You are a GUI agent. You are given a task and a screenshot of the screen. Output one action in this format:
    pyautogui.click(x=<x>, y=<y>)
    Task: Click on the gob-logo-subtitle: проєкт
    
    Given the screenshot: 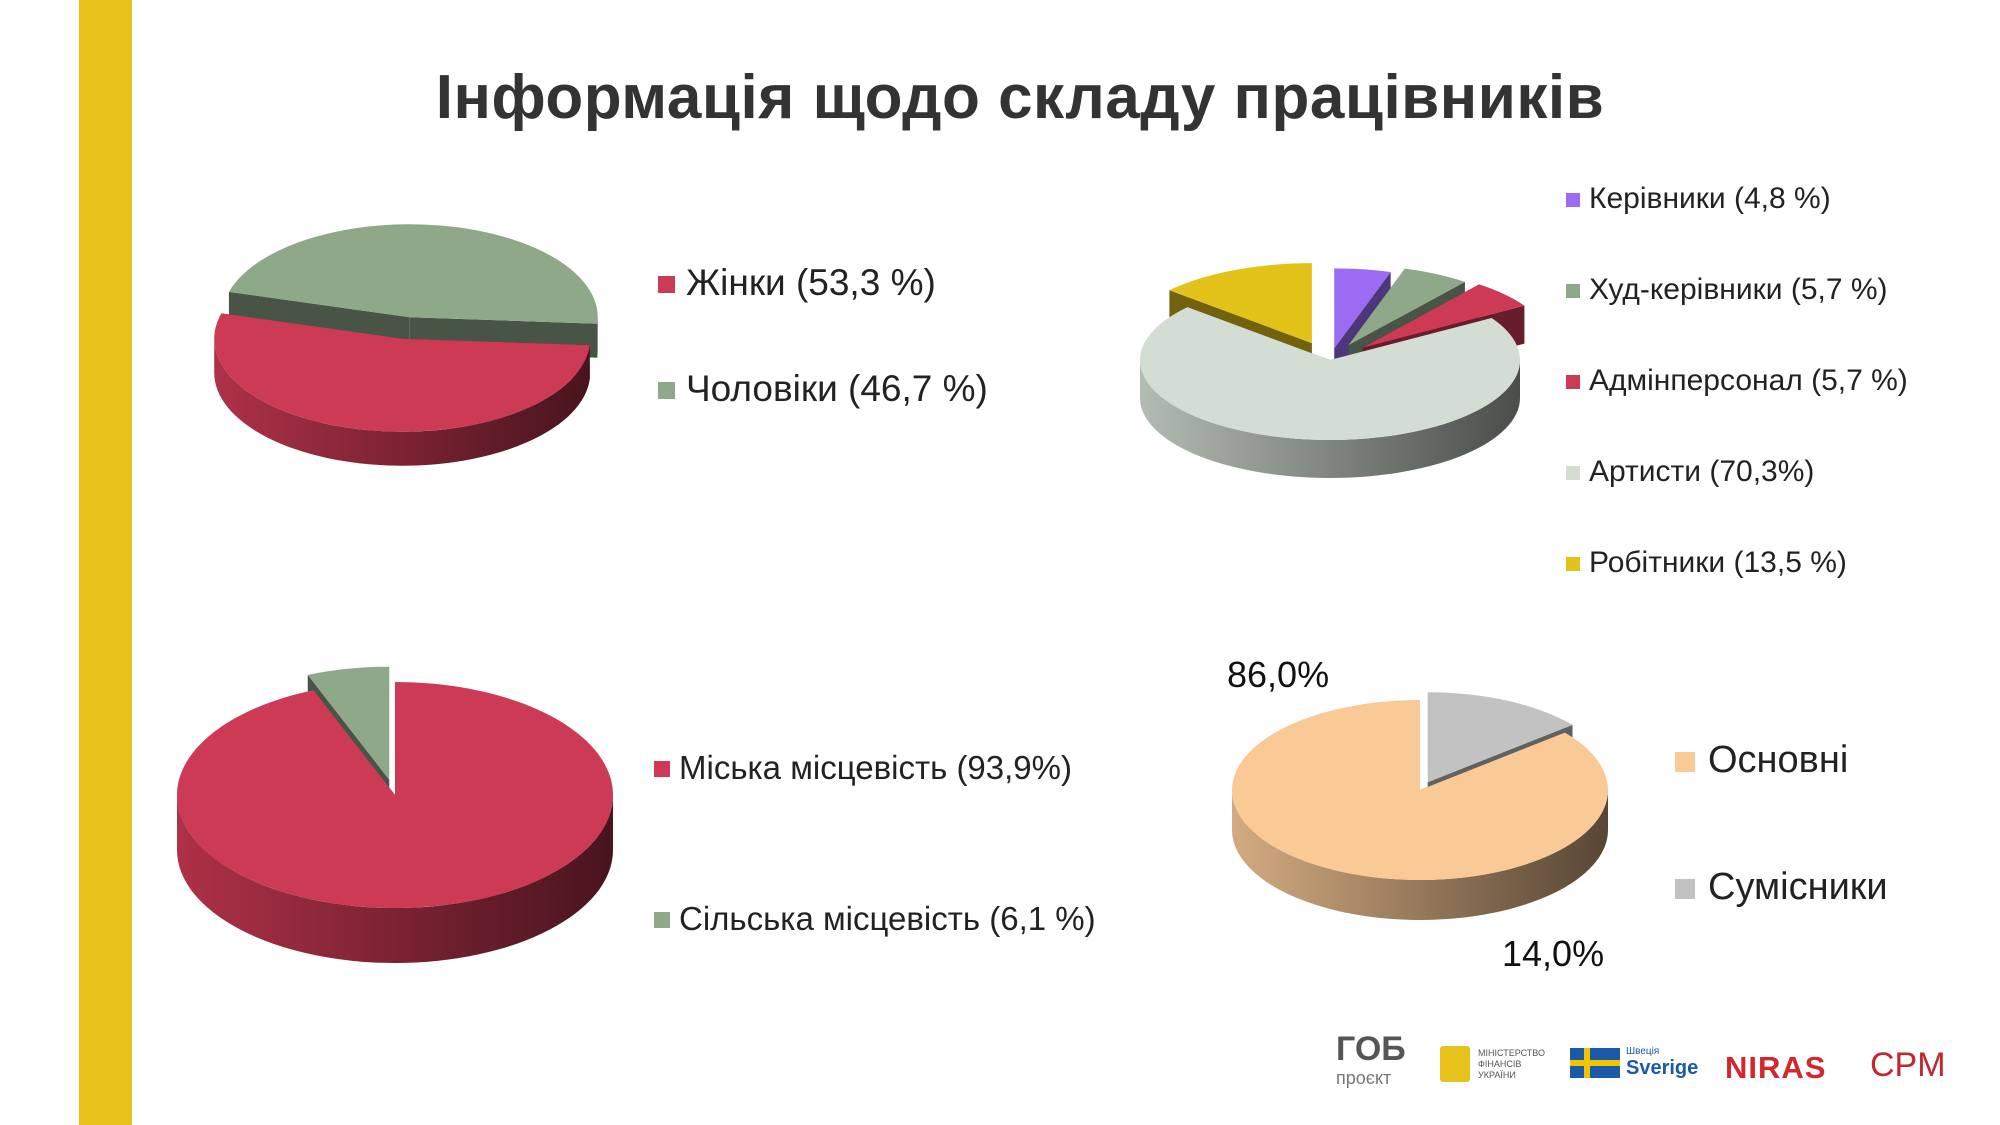 What is the action you would take?
    pyautogui.click(x=1364, y=1078)
    